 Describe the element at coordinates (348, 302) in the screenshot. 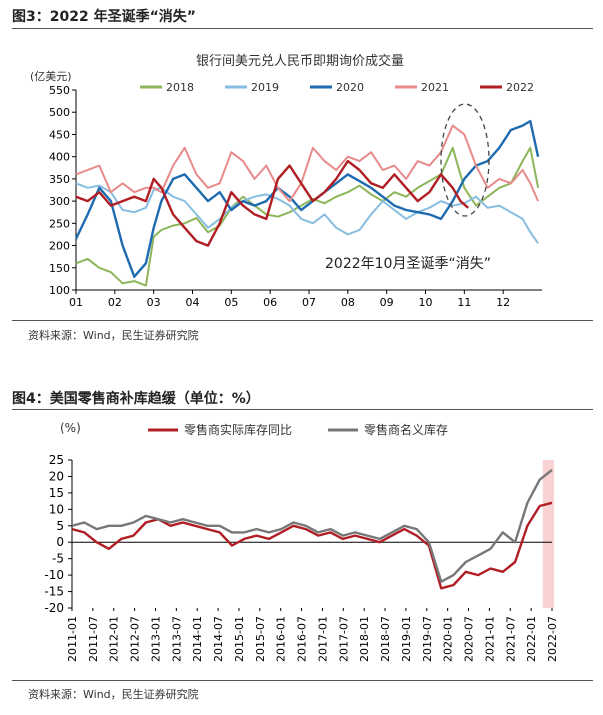

I see `chart1-x-tick-label: 08` at that location.